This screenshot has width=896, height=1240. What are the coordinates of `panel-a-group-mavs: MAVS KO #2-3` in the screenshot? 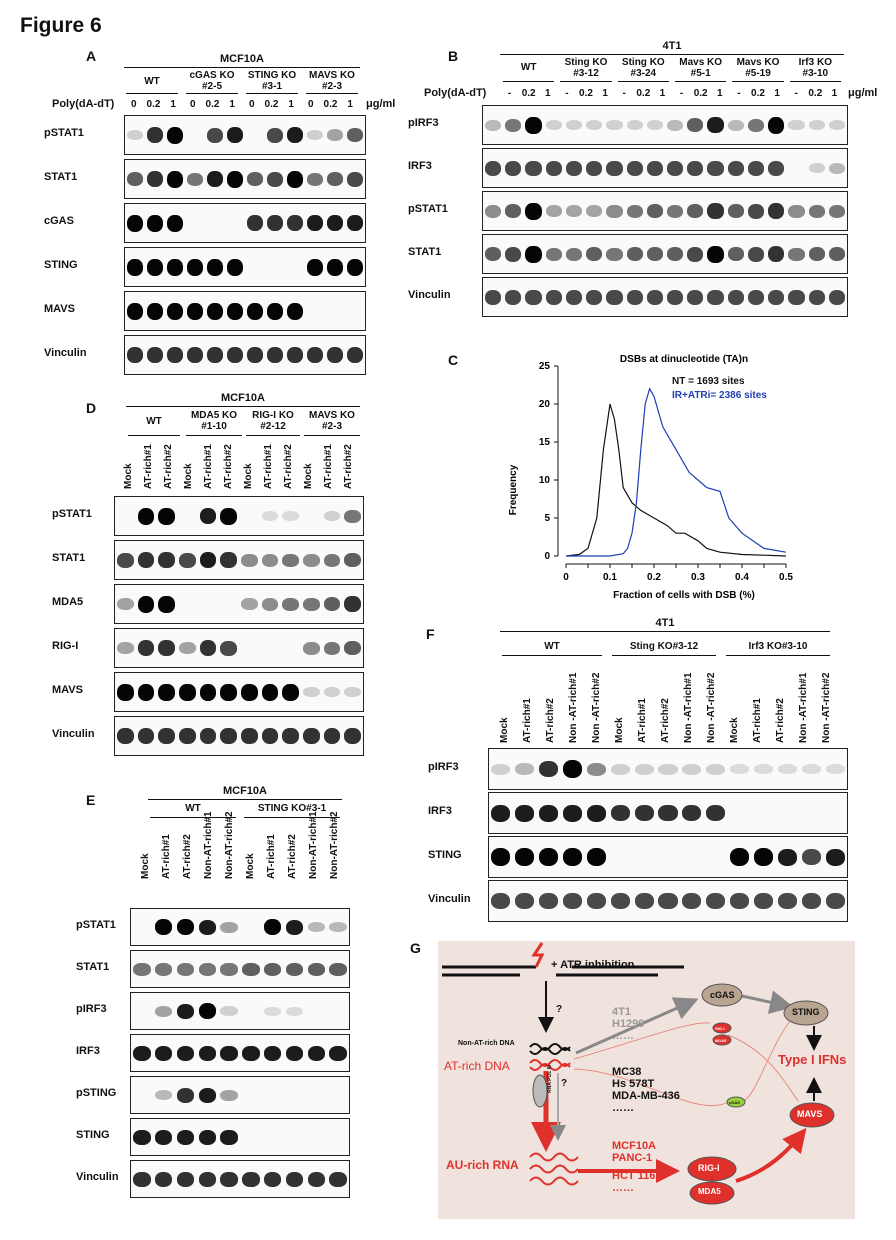 It's located at (332, 81).